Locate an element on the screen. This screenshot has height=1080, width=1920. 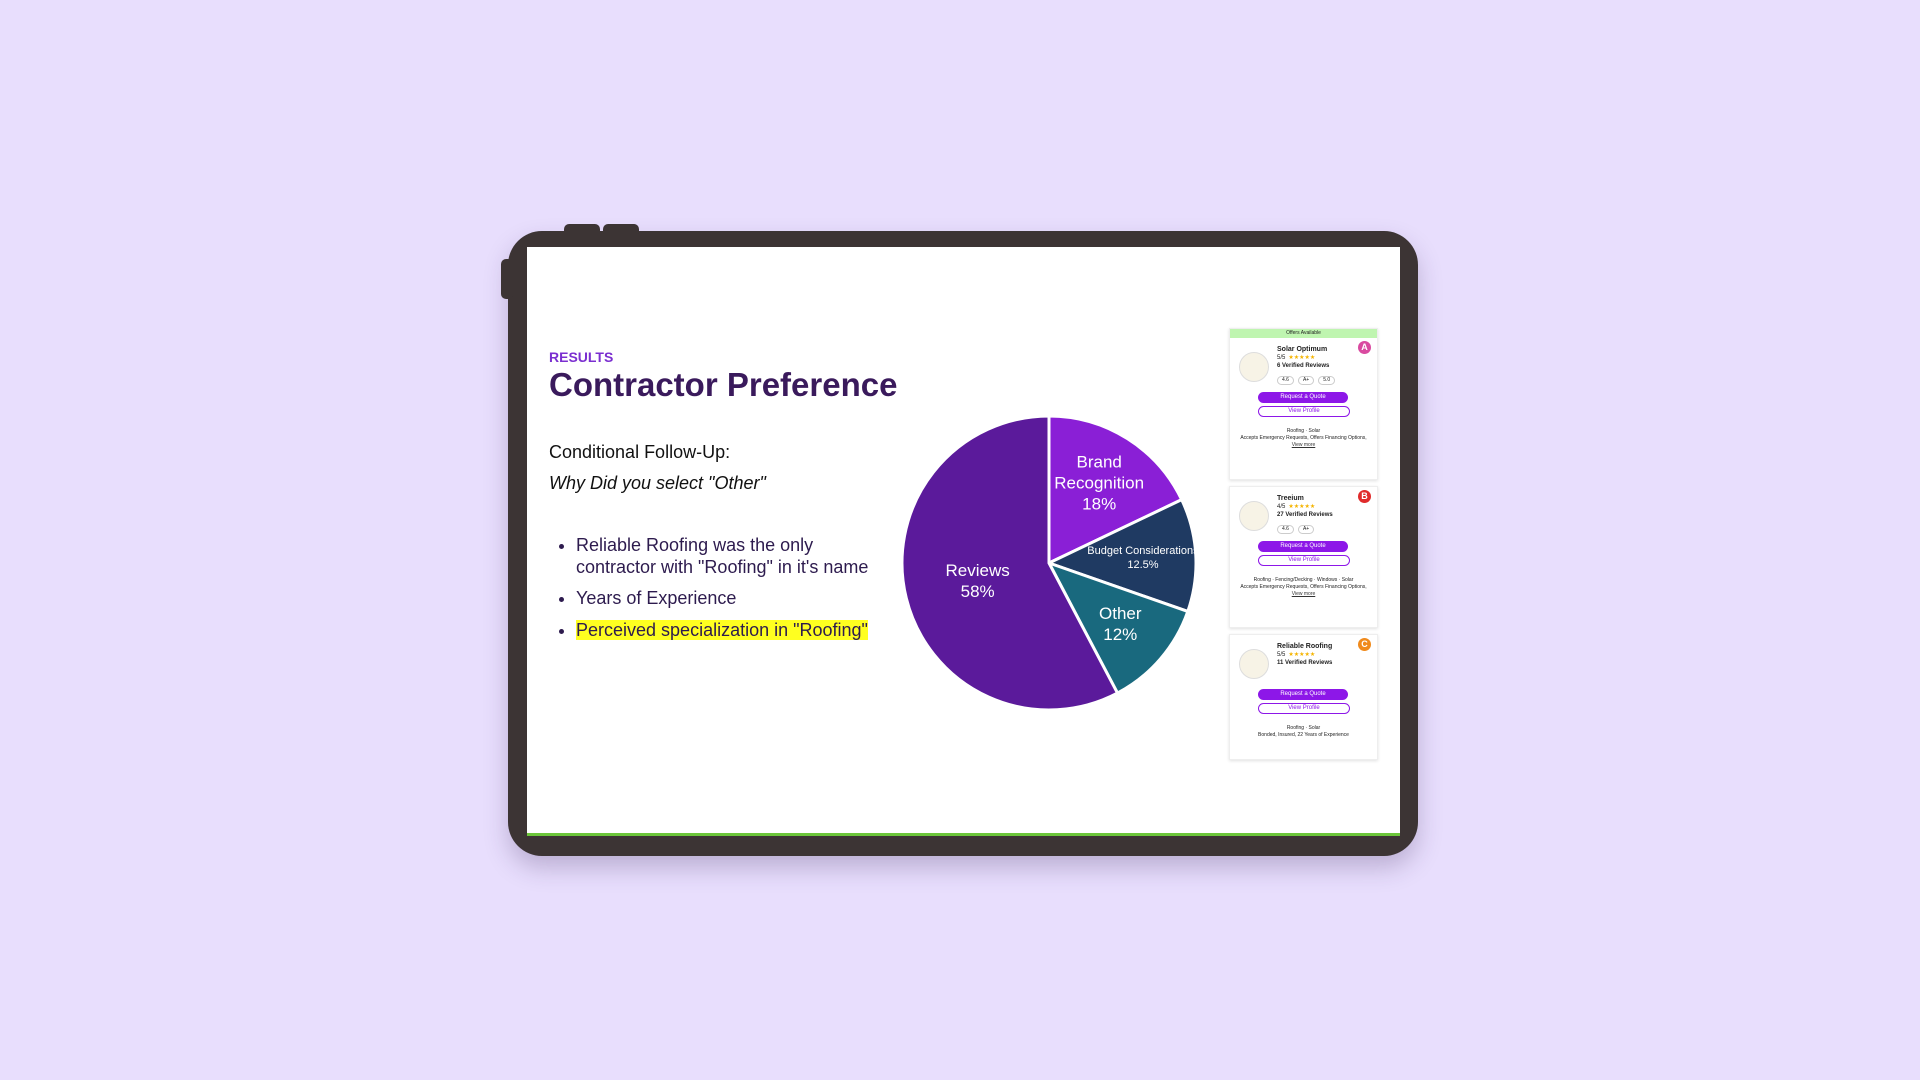
slice-value: 12% is located at coordinates (1120, 635).